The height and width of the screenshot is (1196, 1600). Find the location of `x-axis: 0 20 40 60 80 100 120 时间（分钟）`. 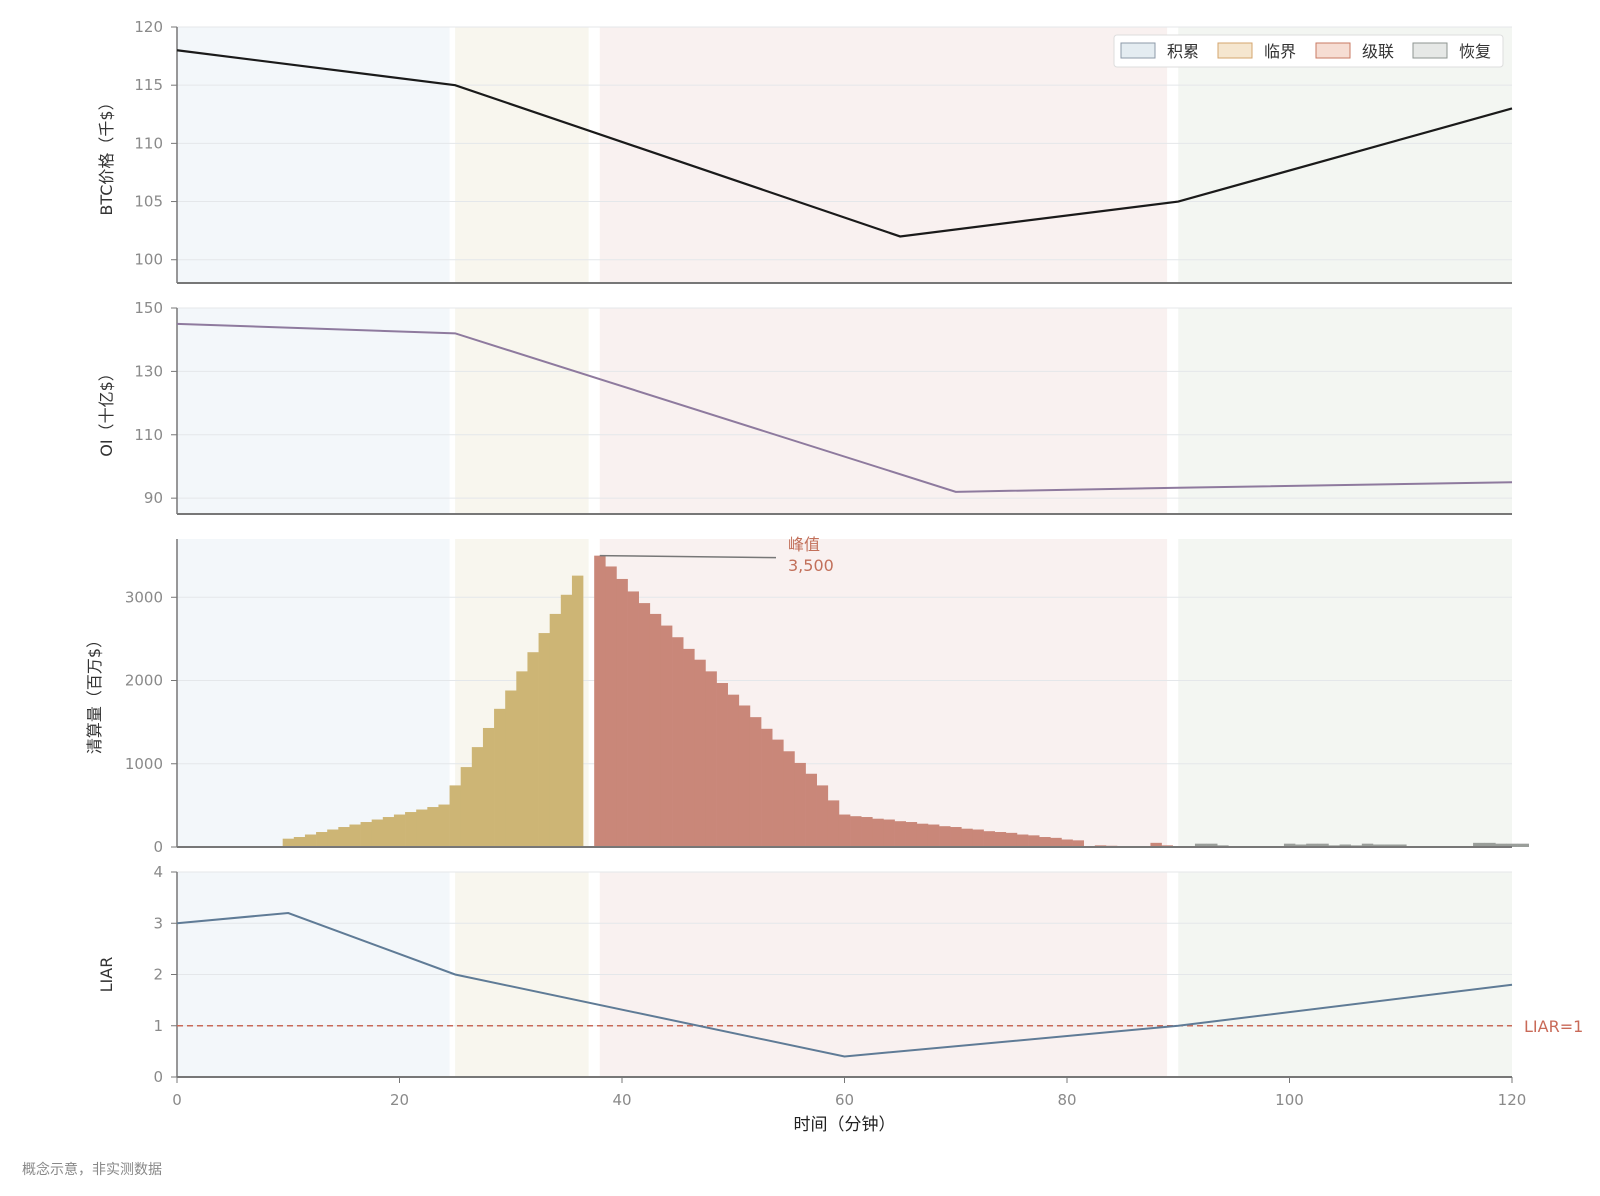

x-axis: 0 20 40 60 80 100 120 时间（分钟） is located at coordinates (849, 1106).